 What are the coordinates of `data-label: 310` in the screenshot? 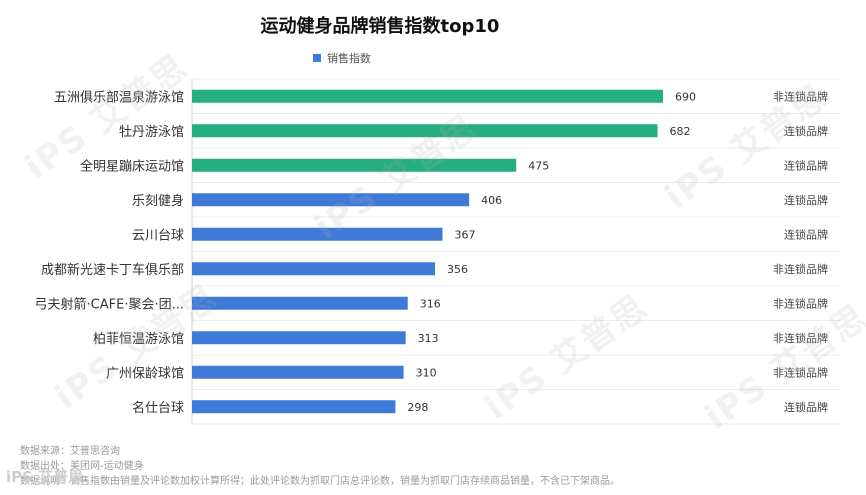 It's located at (426, 372).